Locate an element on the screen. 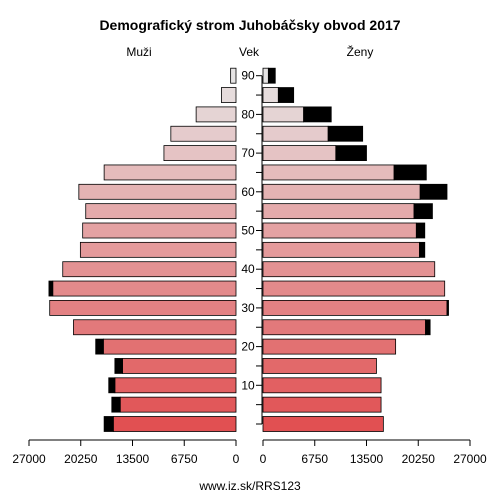 This screenshot has height=500, width=500. age-tick-label: 40 is located at coordinates (248, 269).